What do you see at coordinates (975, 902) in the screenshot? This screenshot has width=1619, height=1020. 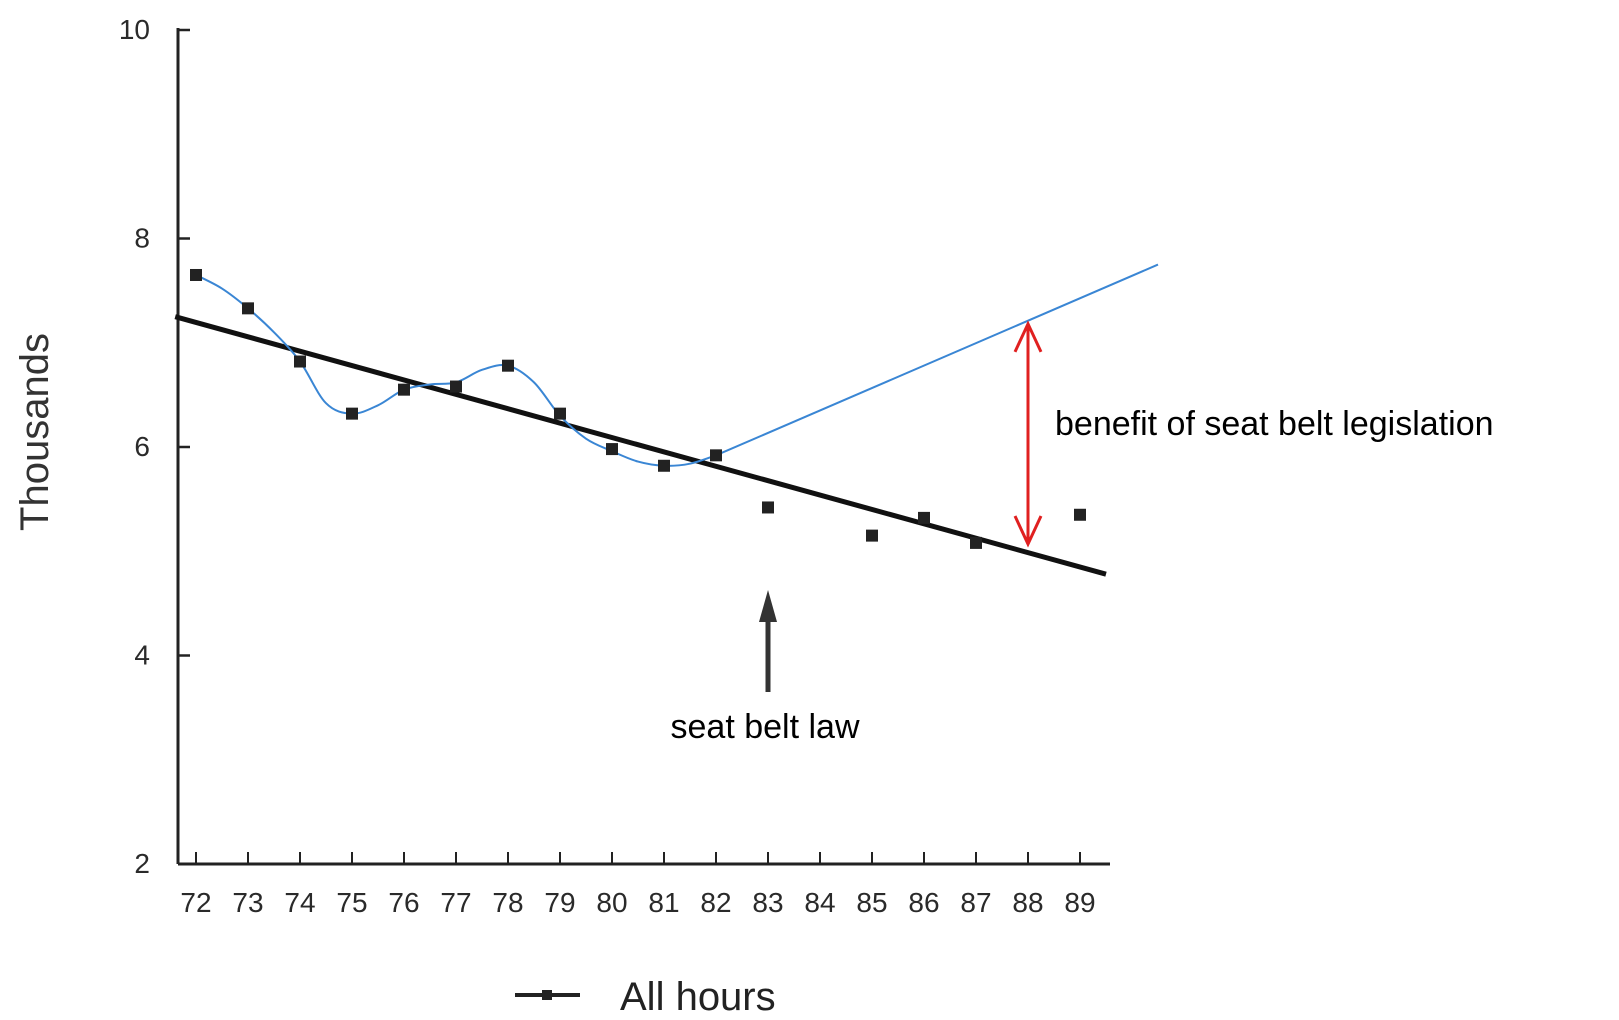 I see `x-tick-label: 87` at bounding box center [975, 902].